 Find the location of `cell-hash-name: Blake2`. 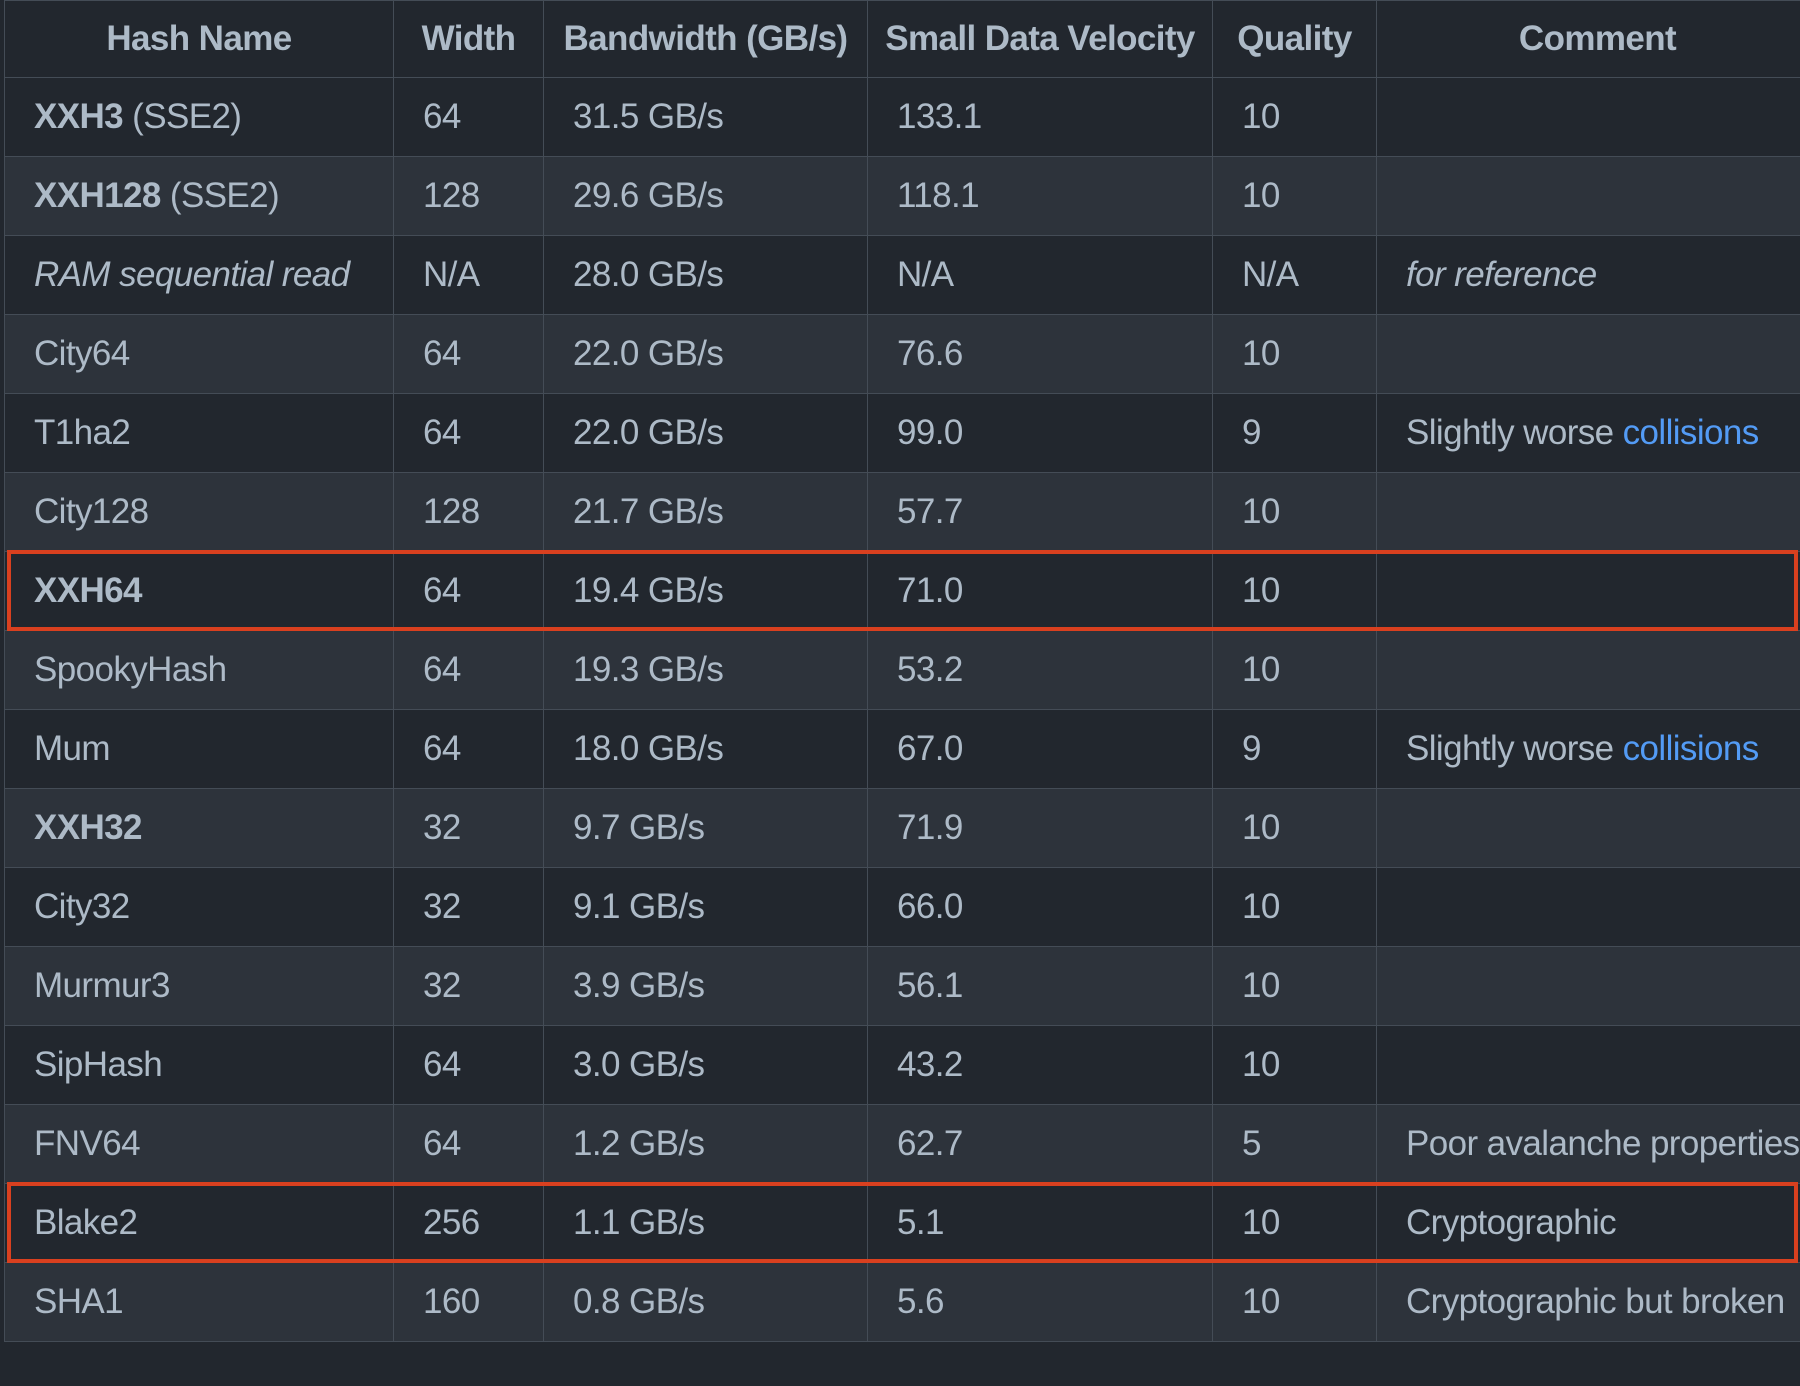

cell-hash-name: Blake2 is located at coordinates (199, 1223).